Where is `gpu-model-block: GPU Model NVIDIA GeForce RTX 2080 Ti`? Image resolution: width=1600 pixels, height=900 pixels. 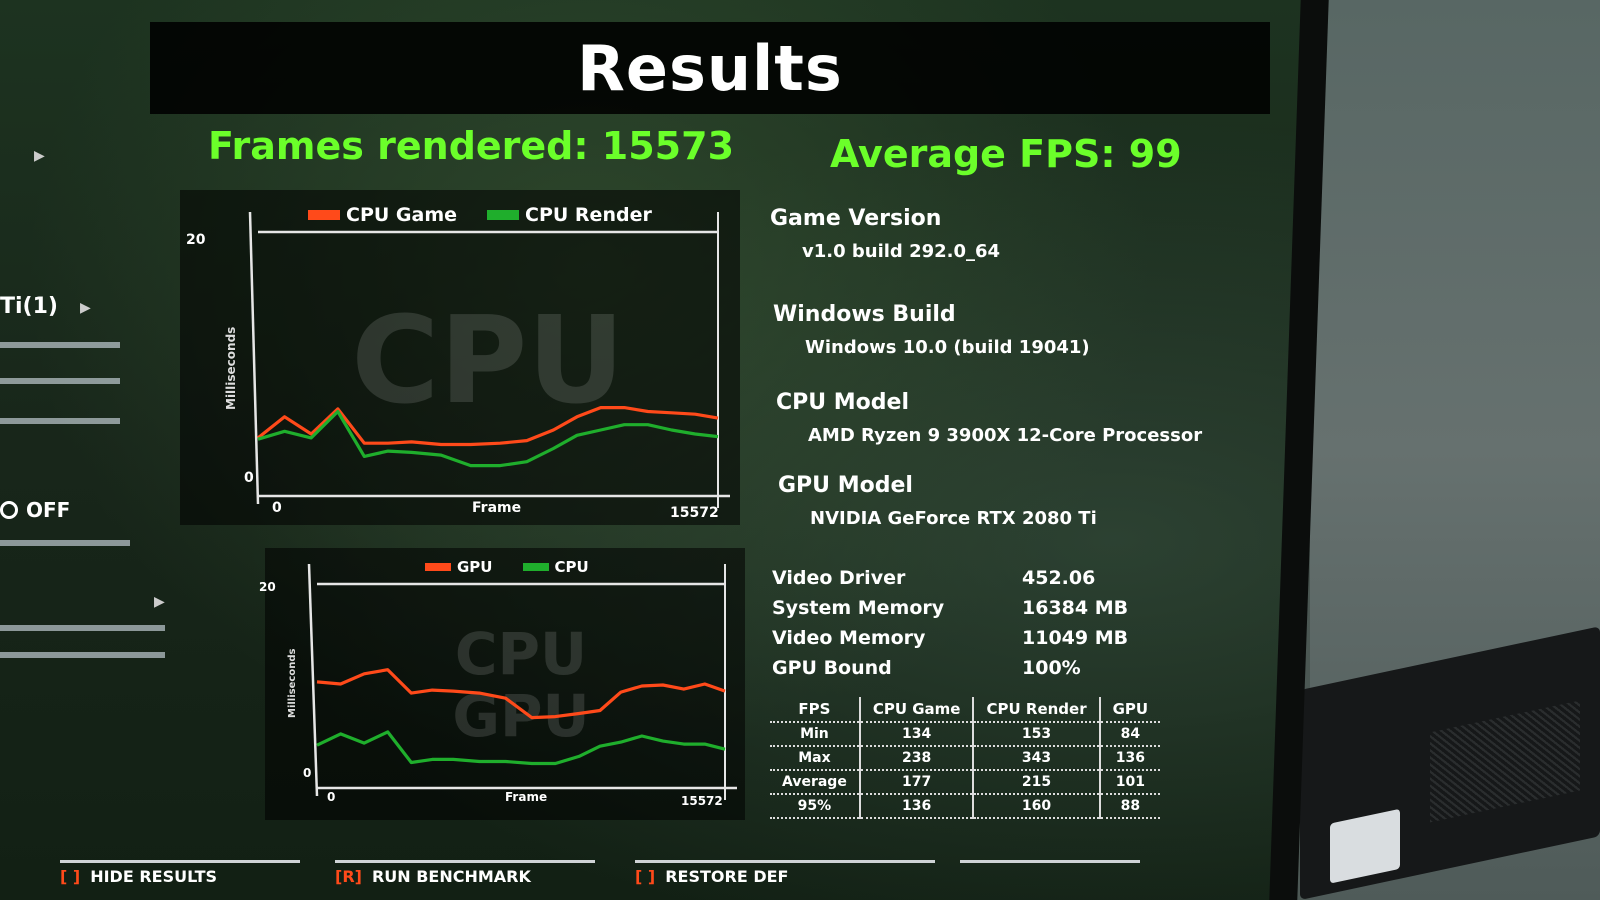 gpu-model-block: GPU Model NVIDIA GeForce RTX 2080 Ti is located at coordinates (937, 501).